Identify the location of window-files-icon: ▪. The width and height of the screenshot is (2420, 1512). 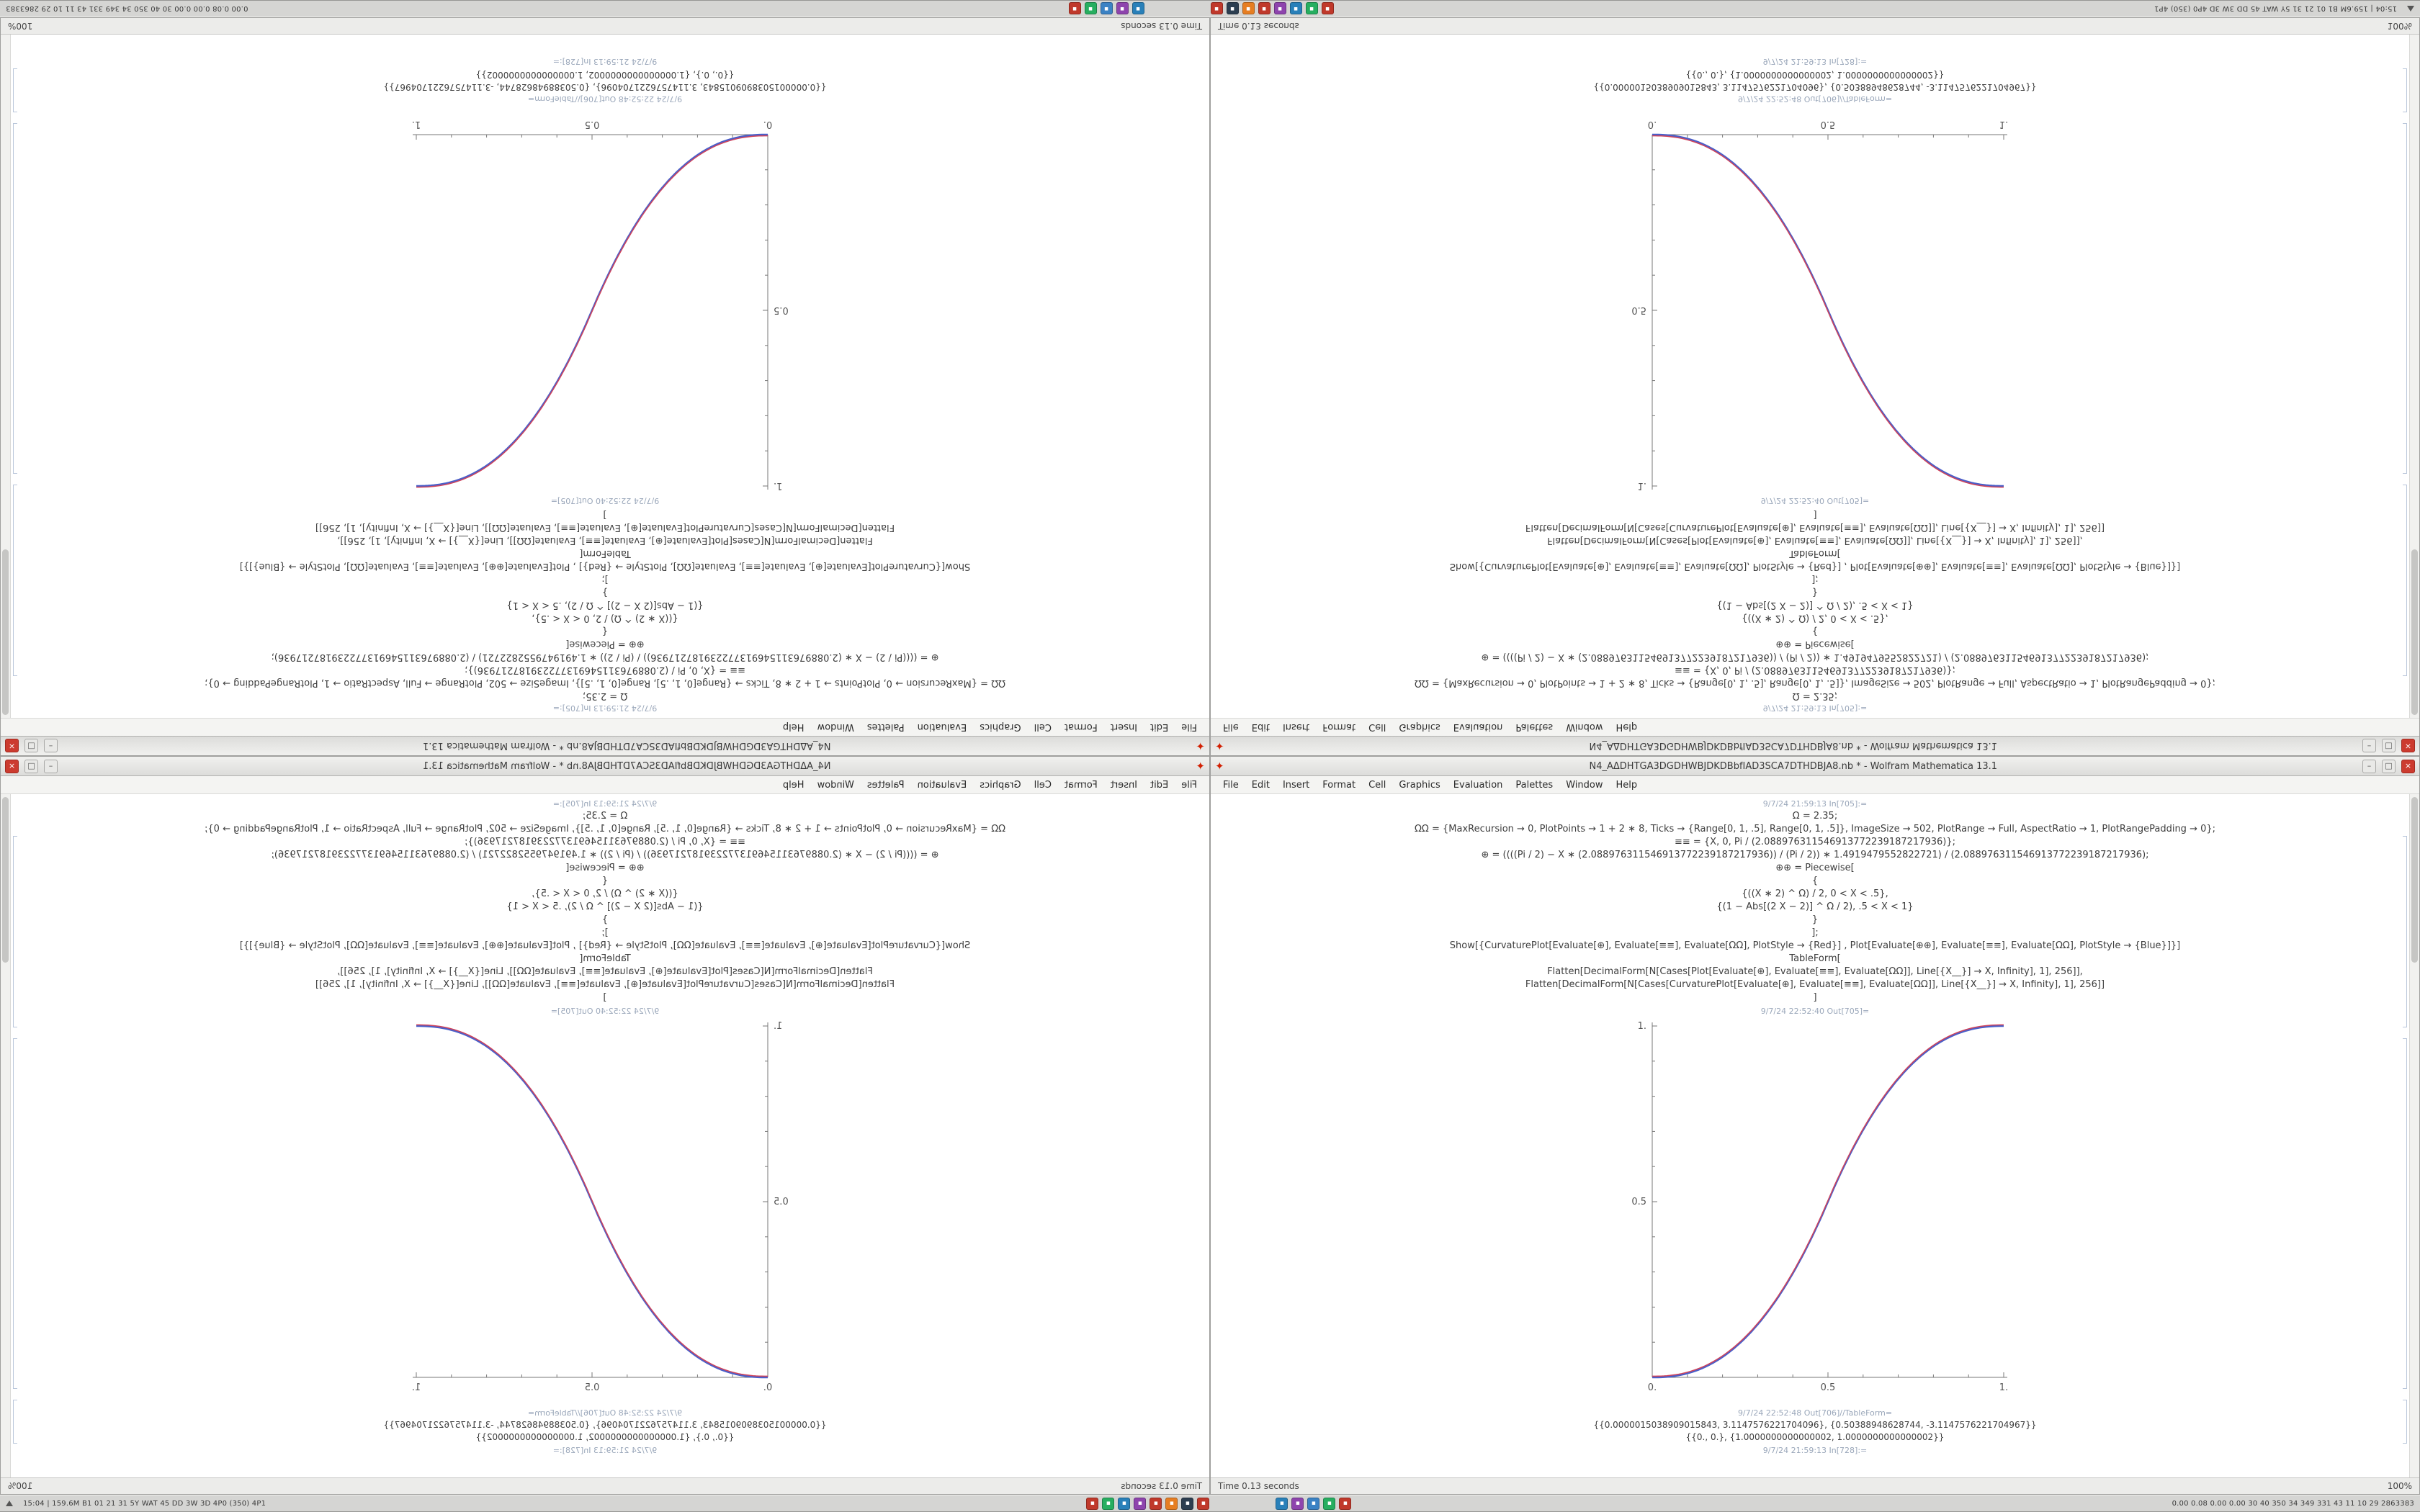
(1137, 8).